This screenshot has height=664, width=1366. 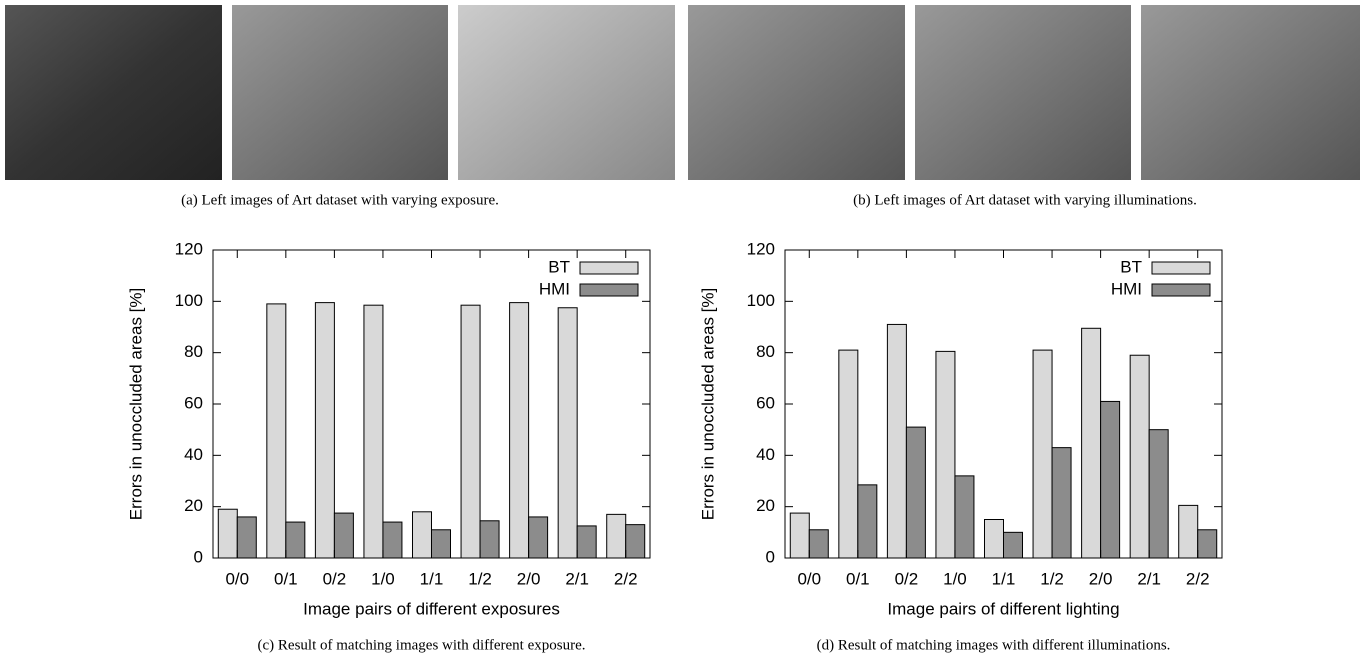 What do you see at coordinates (1003, 608) in the screenshot?
I see `x-axis-title: Image pairs of different lighting` at bounding box center [1003, 608].